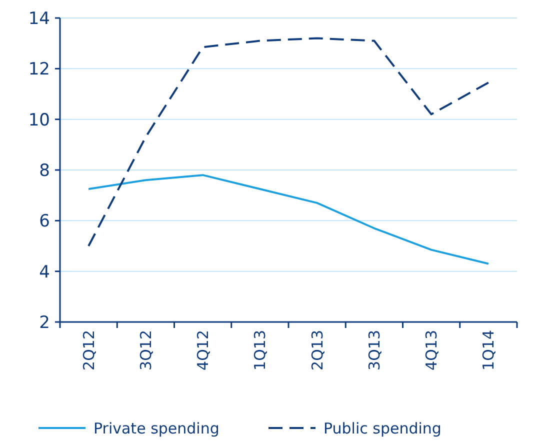 Image resolution: width=537 pixels, height=448 pixels. Describe the element at coordinates (89, 350) in the screenshot. I see `x-tick-label: 2Q12` at that location.